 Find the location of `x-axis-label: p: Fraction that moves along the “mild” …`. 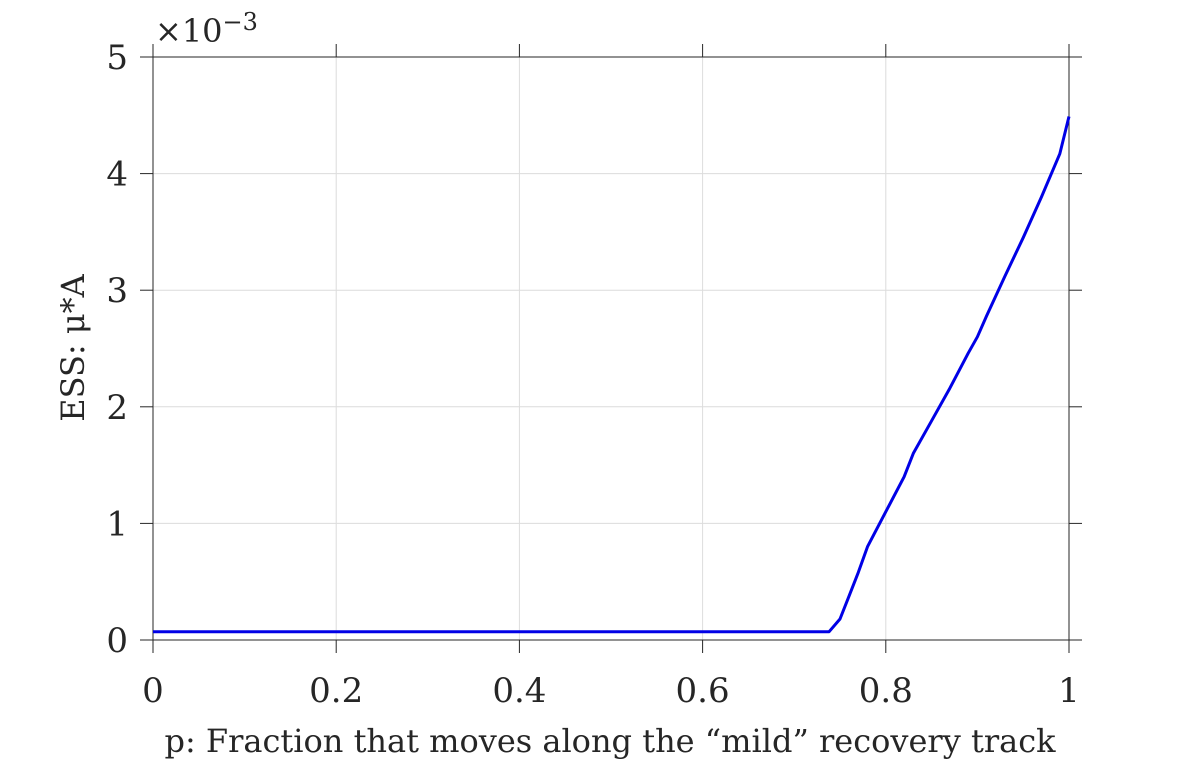

x-axis-label: p: Fraction that moves along the “mild” … is located at coordinates (610, 741).